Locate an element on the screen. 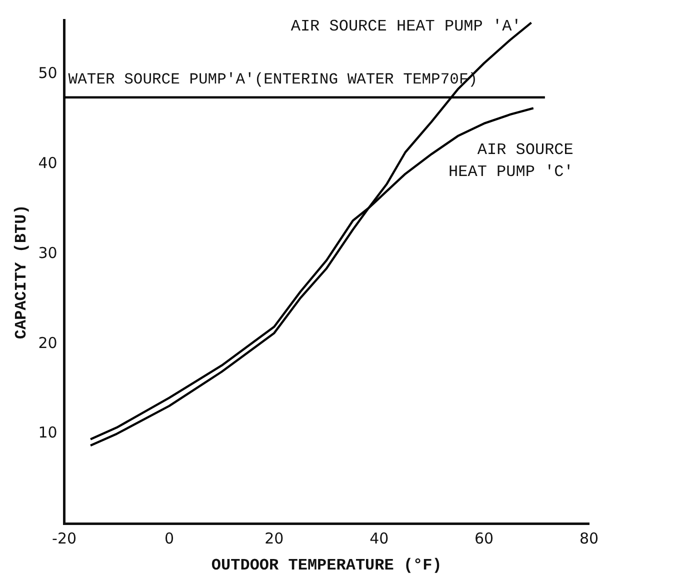 Image resolution: width=677 pixels, height=587 pixels. x-tick-label: 0 is located at coordinates (169, 539).